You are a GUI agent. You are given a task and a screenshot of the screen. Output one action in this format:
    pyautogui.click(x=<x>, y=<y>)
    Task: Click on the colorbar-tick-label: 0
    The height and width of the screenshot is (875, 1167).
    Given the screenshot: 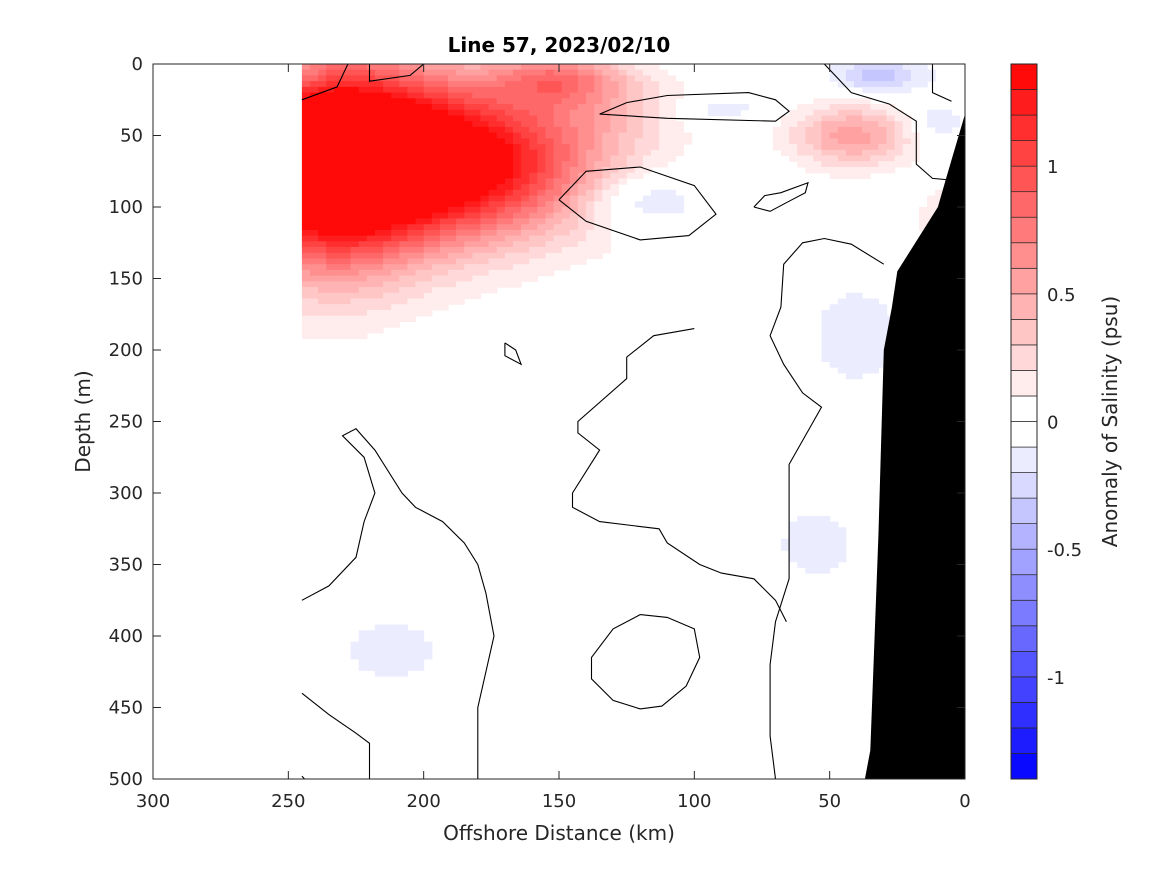 What is the action you would take?
    pyautogui.click(x=1052, y=423)
    